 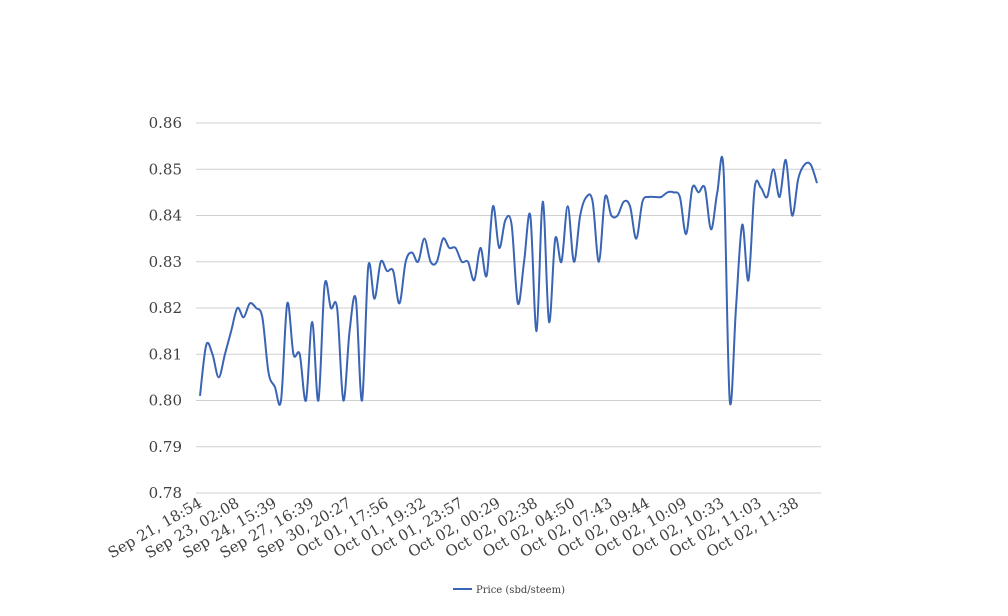 What do you see at coordinates (520, 590) in the screenshot?
I see `legend-label: Price (sbd/steem)` at bounding box center [520, 590].